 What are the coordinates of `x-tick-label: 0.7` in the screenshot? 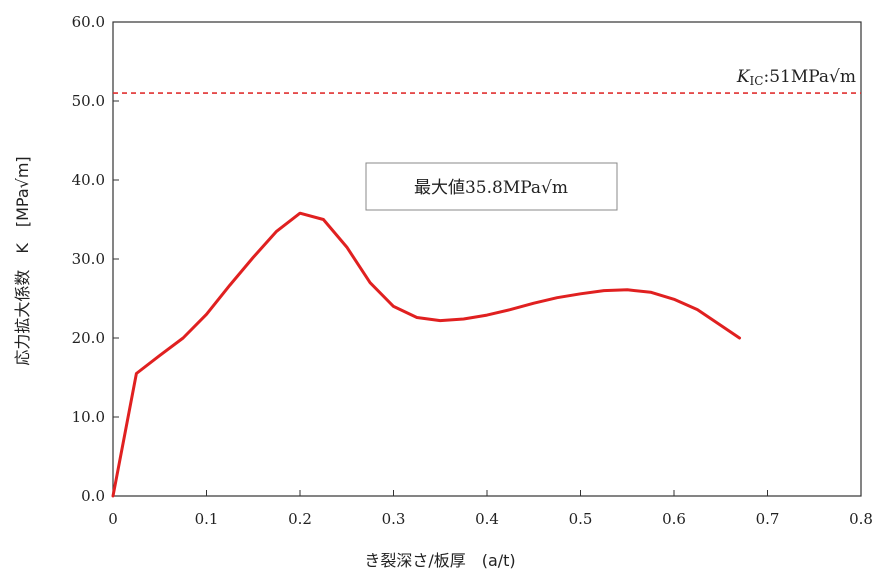 It's located at (768, 519).